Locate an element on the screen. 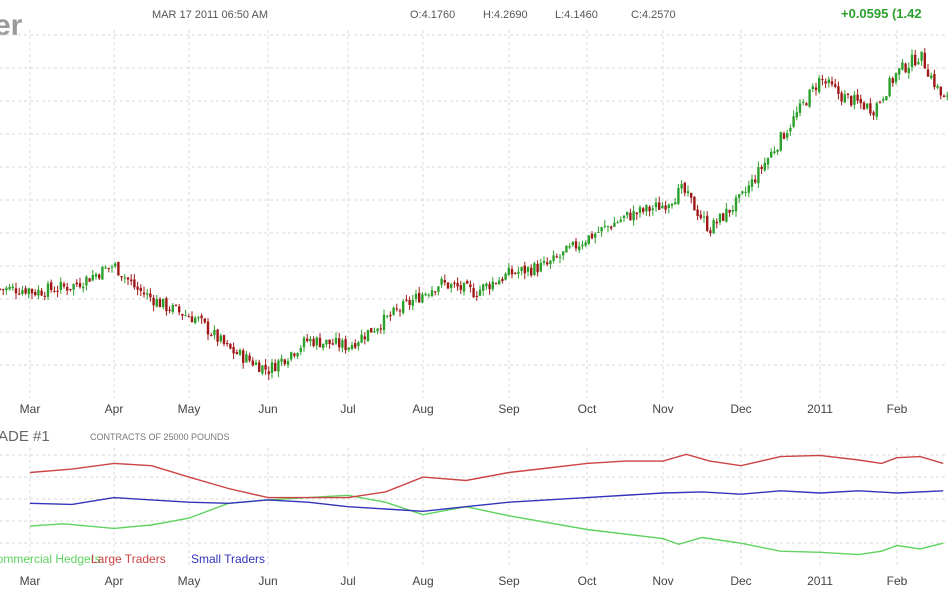  low-readout: L:4.1460 is located at coordinates (576, 15).